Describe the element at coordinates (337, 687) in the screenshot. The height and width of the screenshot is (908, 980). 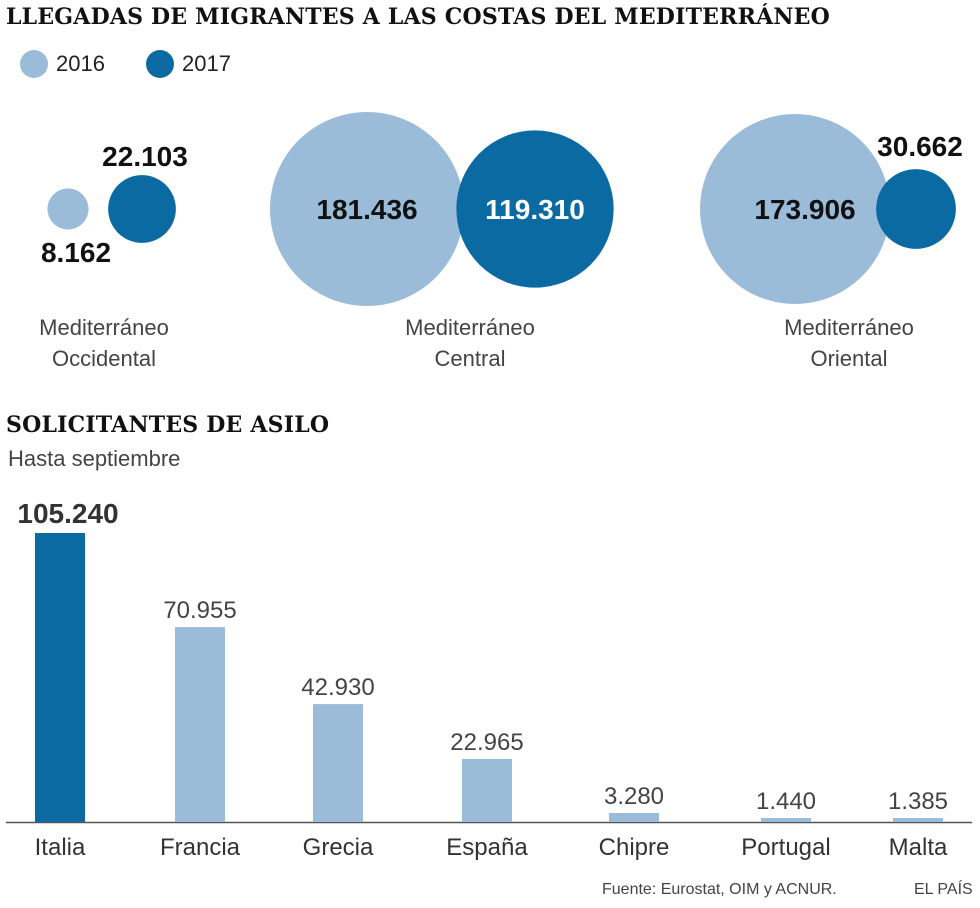
I see `bar-value-label-2: 42.930` at that location.